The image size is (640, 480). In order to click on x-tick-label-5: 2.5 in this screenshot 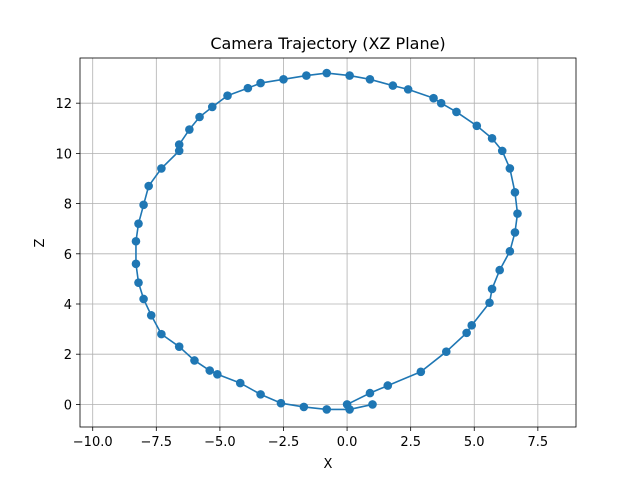, I will do `click(410, 442)`.